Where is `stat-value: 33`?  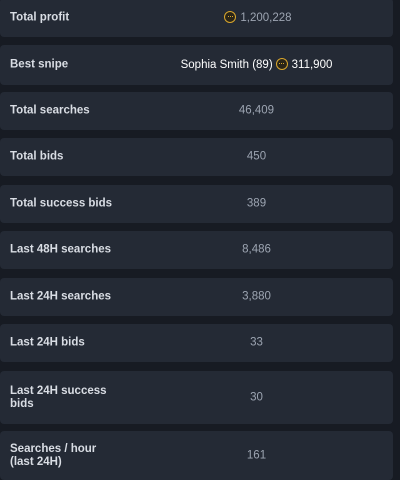
stat-value: 33 is located at coordinates (256, 342).